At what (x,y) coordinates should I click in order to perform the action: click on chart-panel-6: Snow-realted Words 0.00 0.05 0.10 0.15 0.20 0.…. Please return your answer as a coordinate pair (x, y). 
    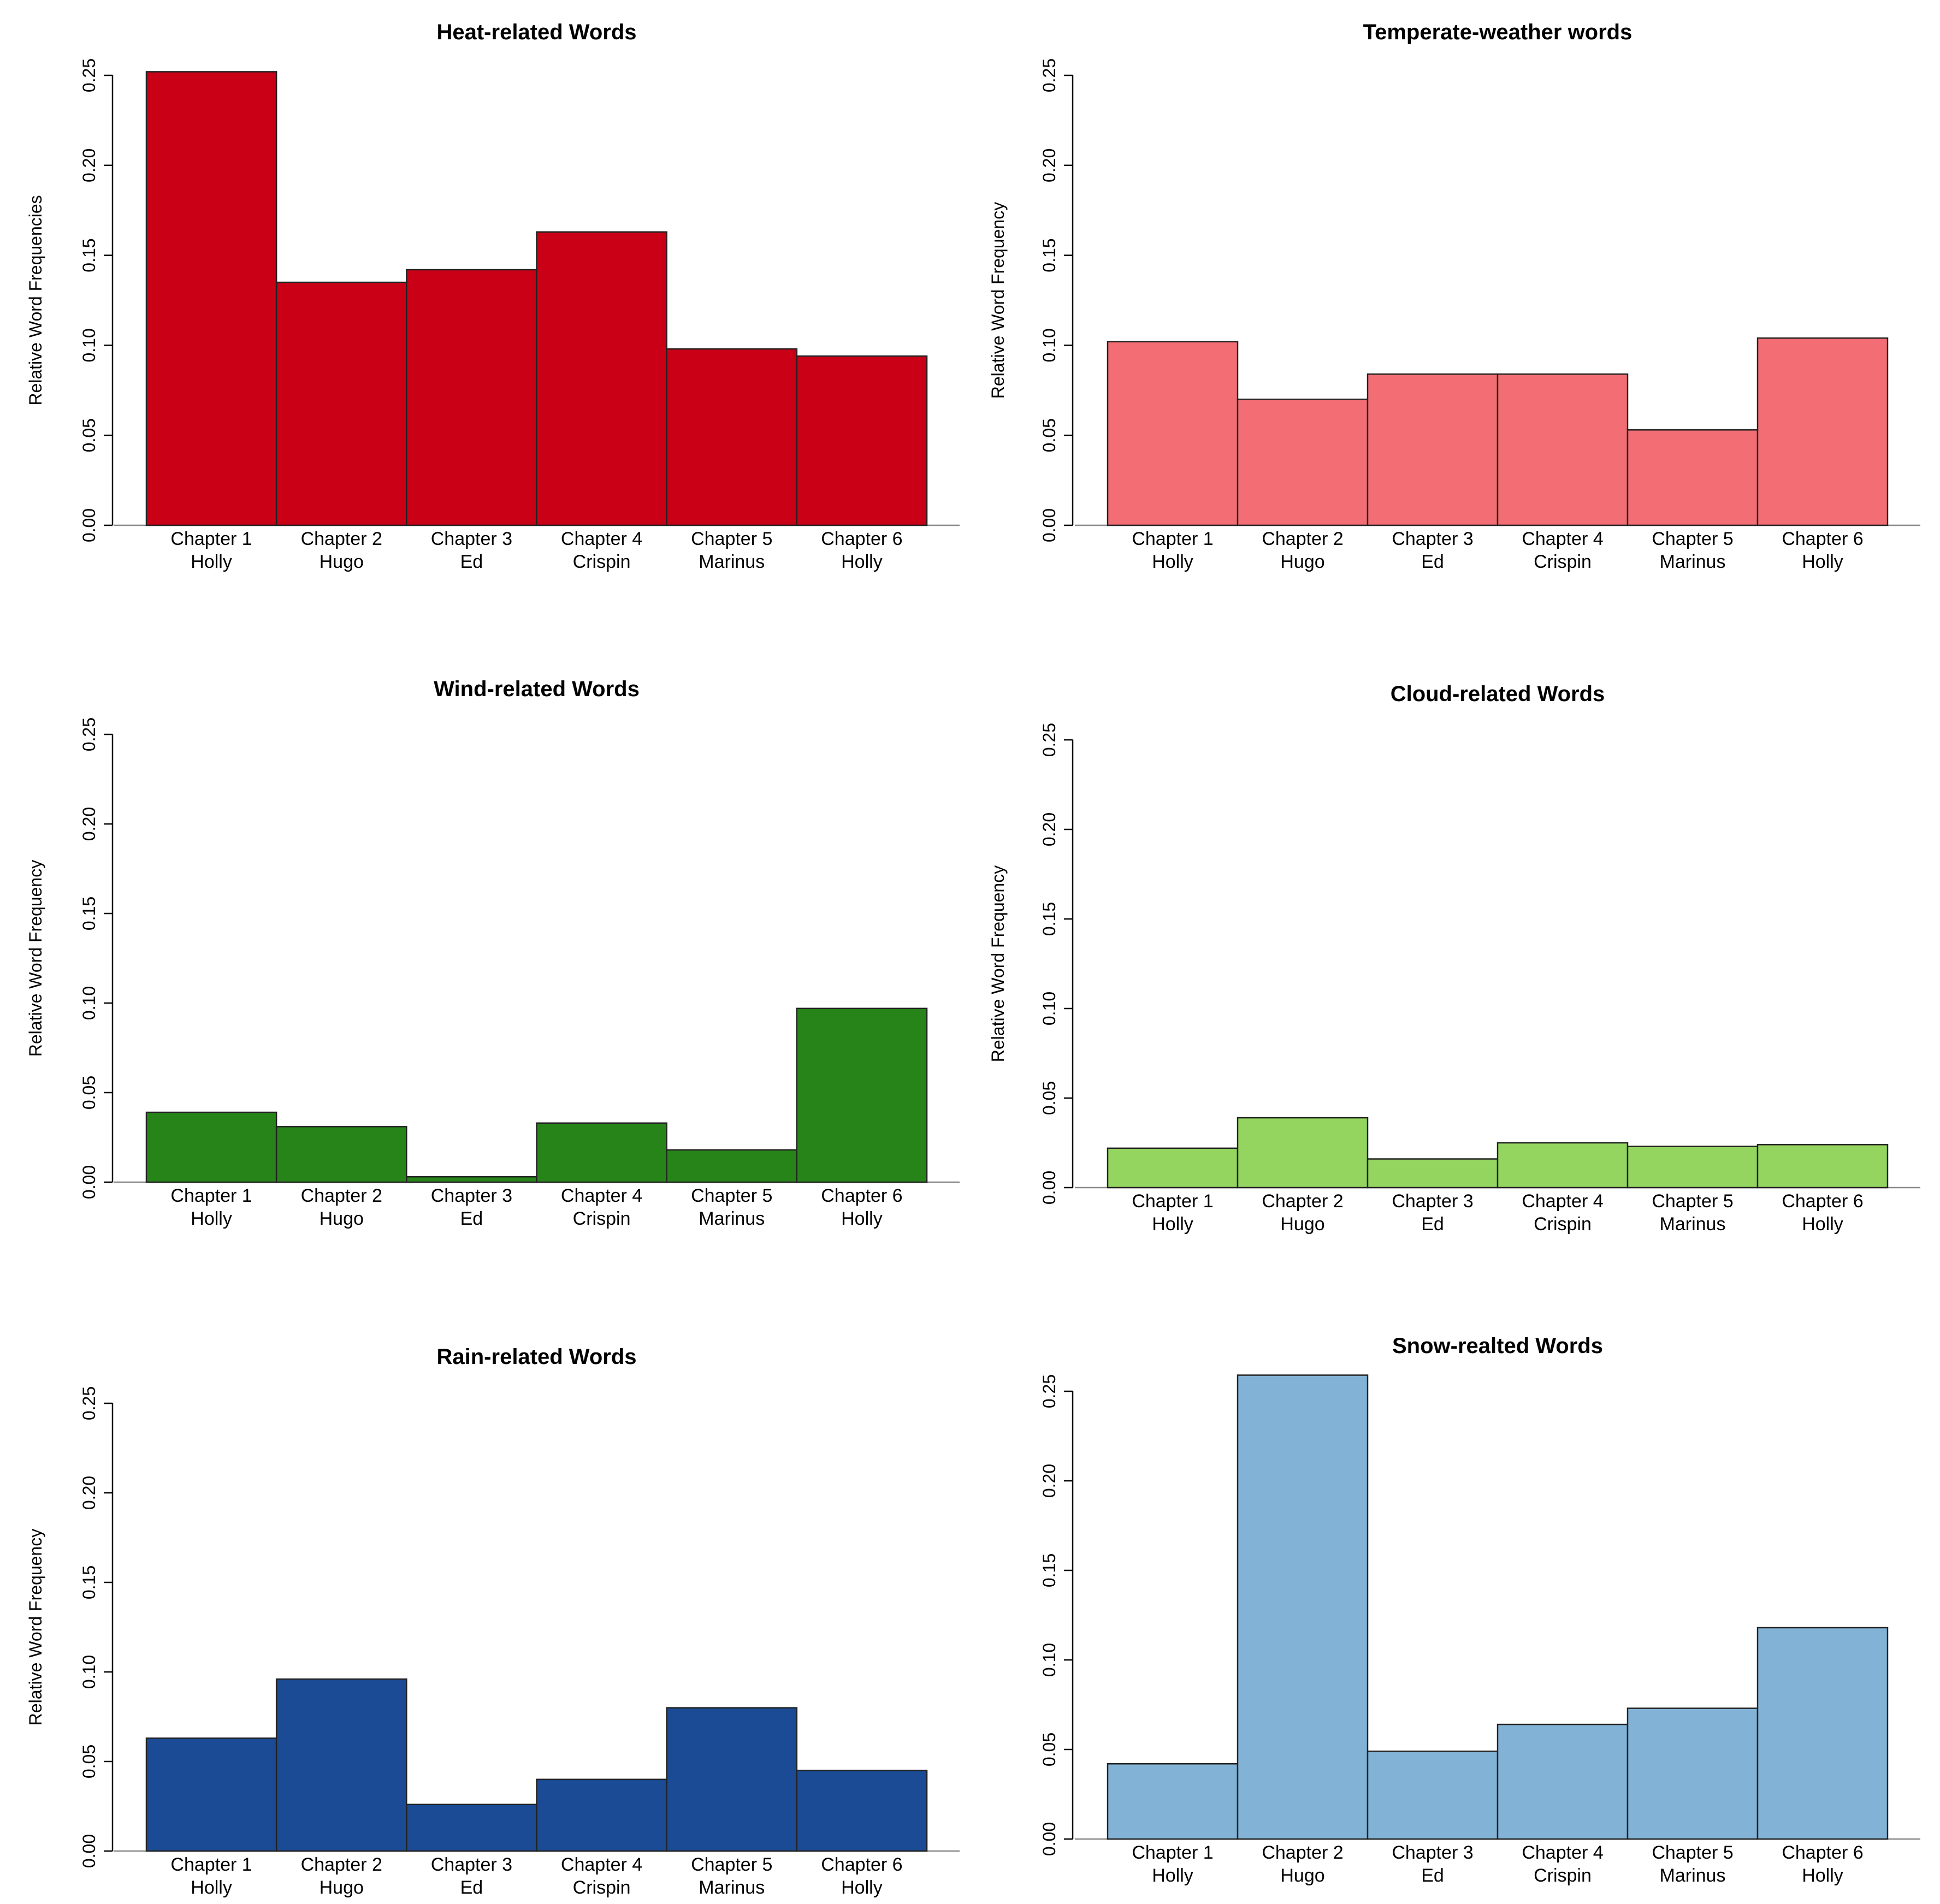
    Looking at the image, I should click on (1480, 1610).